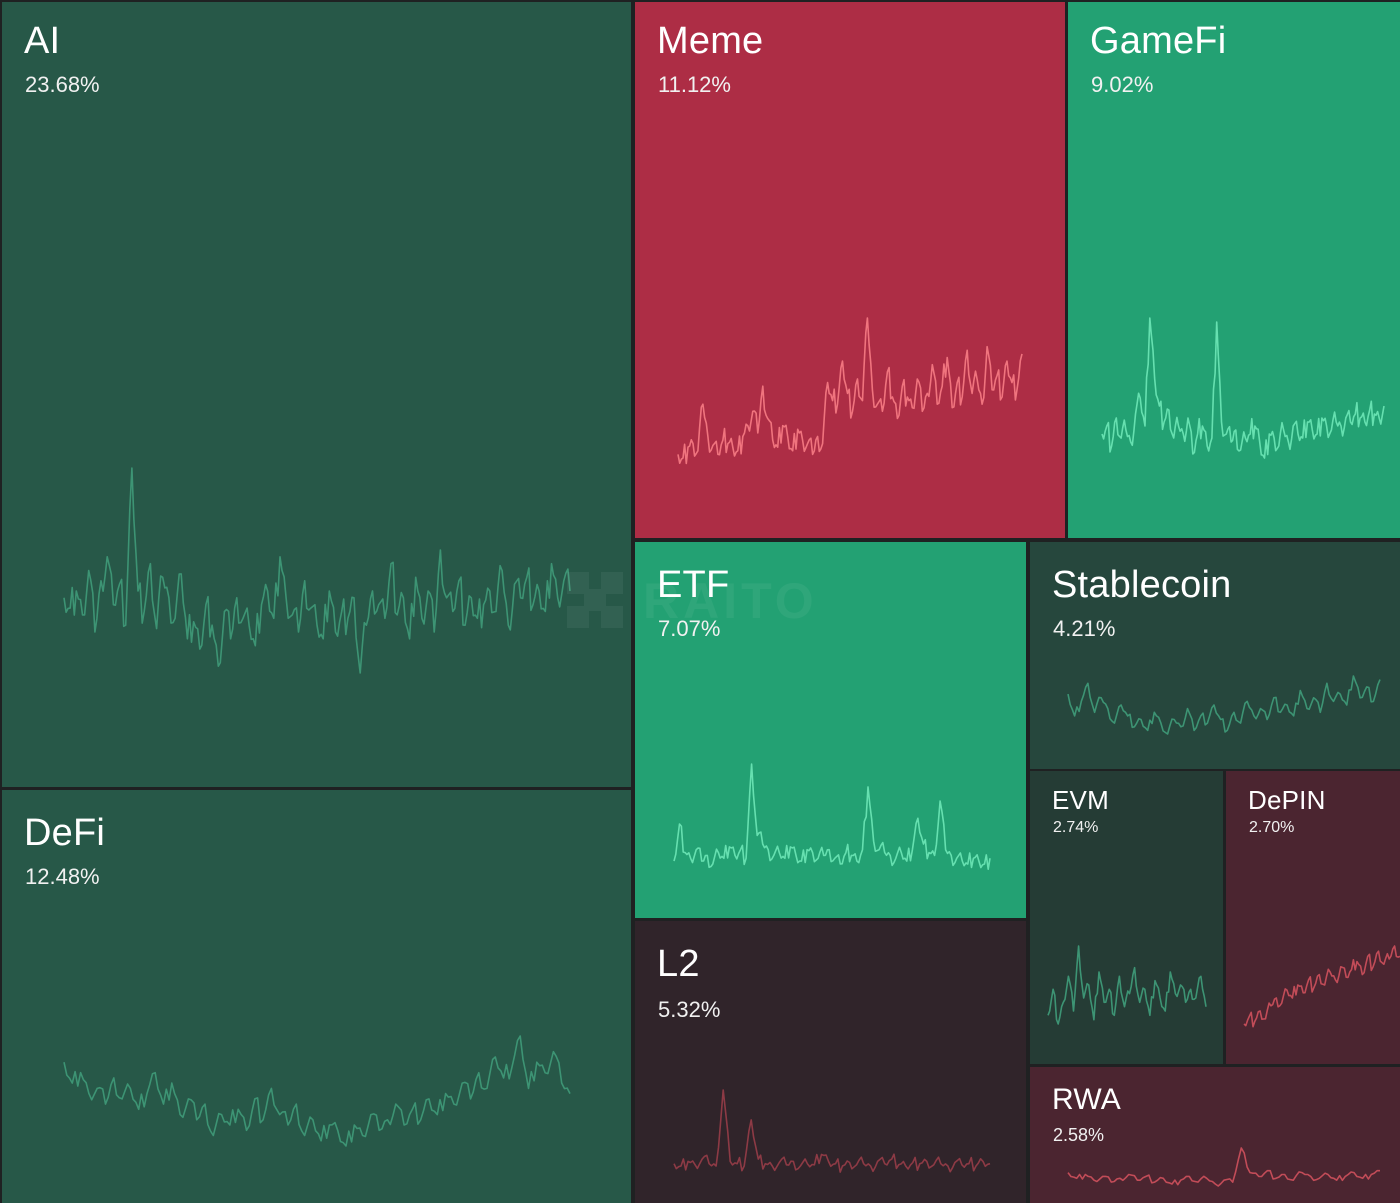  What do you see at coordinates (1126, 917) in the screenshot?
I see `sector-tile-evm: EVM 2.74%` at bounding box center [1126, 917].